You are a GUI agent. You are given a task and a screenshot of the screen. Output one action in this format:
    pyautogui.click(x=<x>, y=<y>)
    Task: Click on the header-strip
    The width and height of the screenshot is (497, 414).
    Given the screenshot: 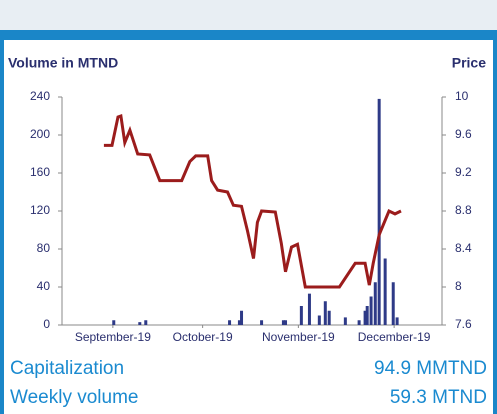 What is the action you would take?
    pyautogui.click(x=248, y=35)
    